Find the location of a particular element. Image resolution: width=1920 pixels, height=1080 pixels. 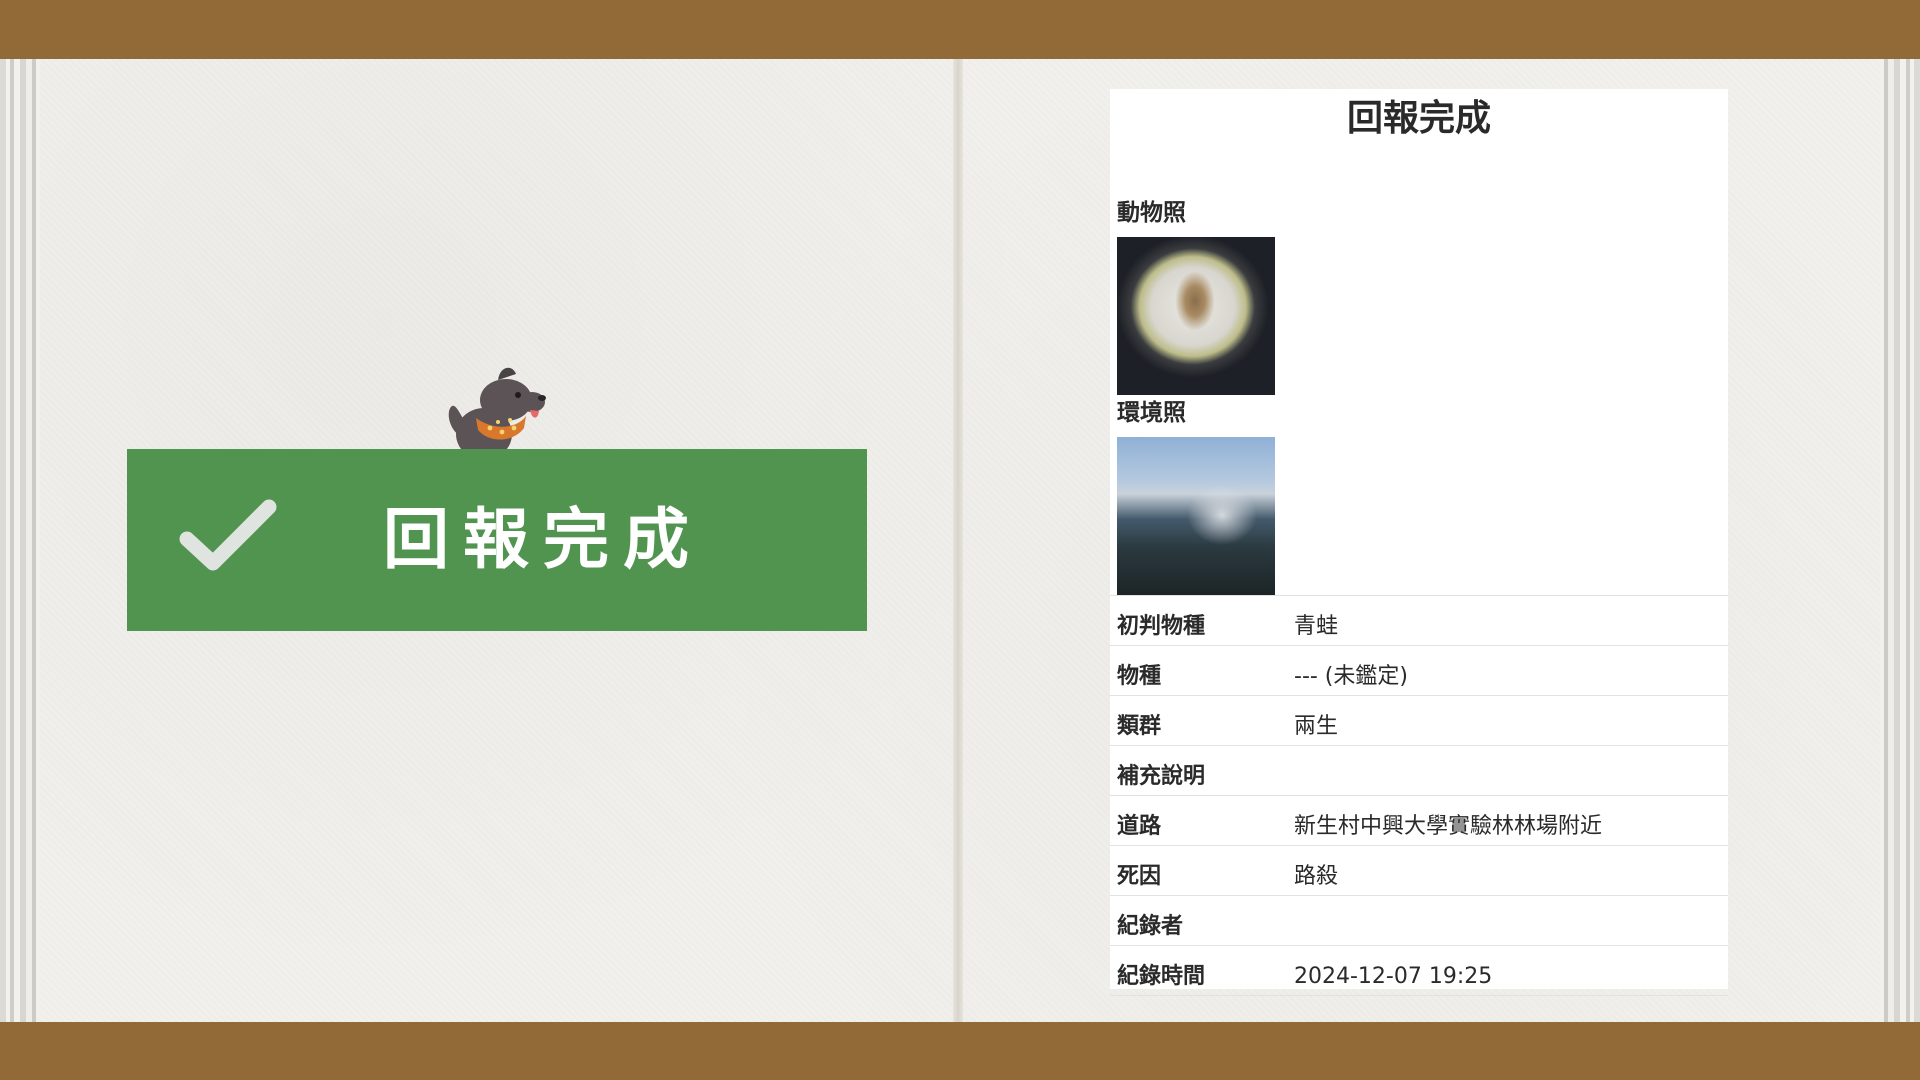

banner-title: 回報完成 is located at coordinates (543, 539).